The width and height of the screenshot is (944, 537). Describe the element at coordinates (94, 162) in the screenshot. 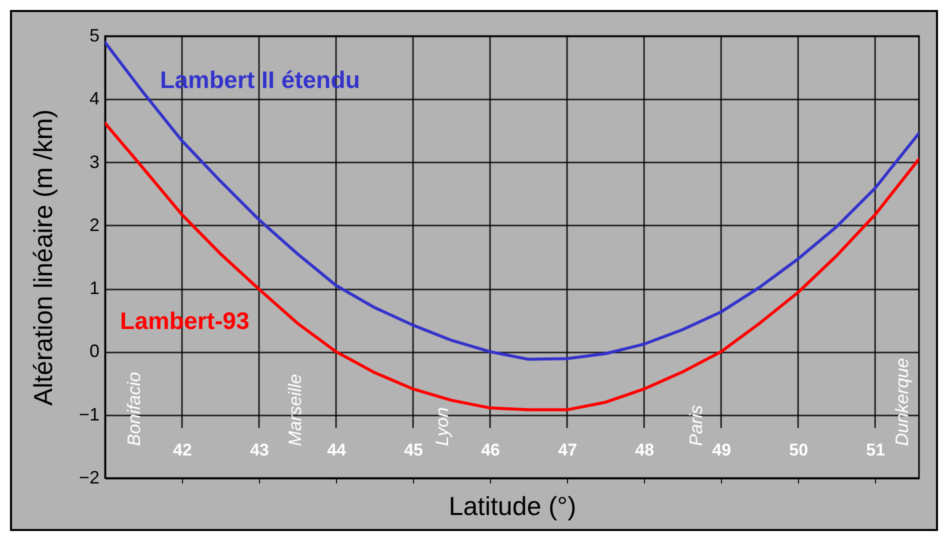

I see `y-tick-label: 3` at that location.